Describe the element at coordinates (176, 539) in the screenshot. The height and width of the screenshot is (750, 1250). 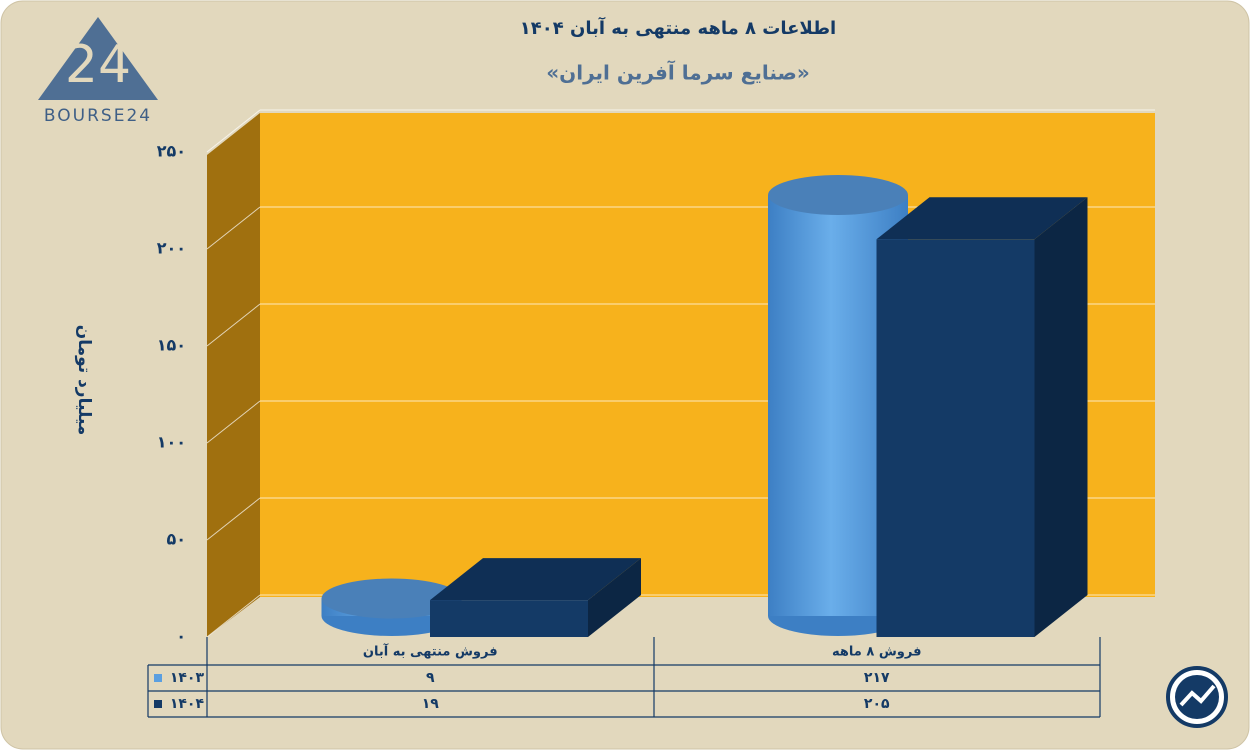
I see `y-tick-label: ۵۰` at that location.